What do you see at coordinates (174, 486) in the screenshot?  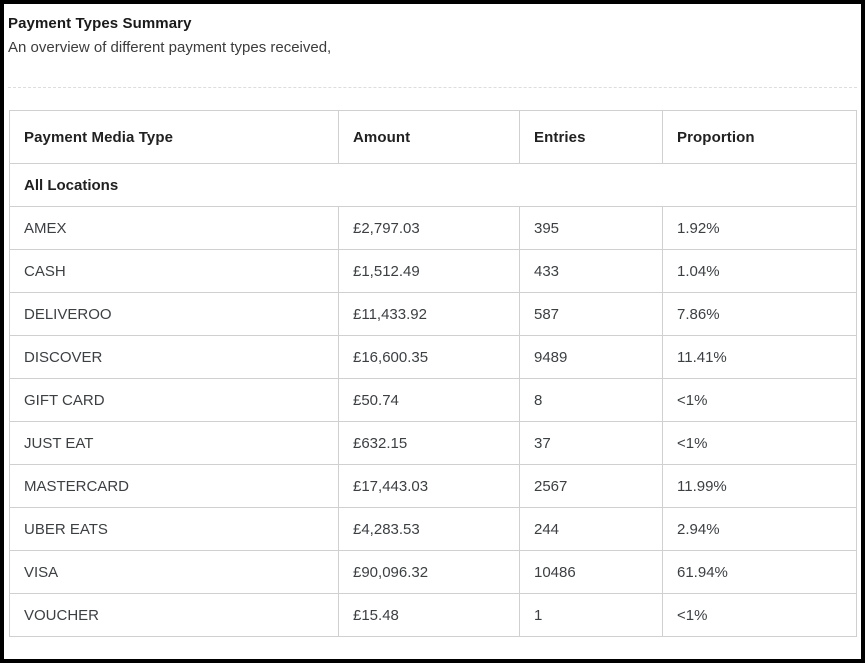 I see `payment-type-cell: MASTERCARD` at bounding box center [174, 486].